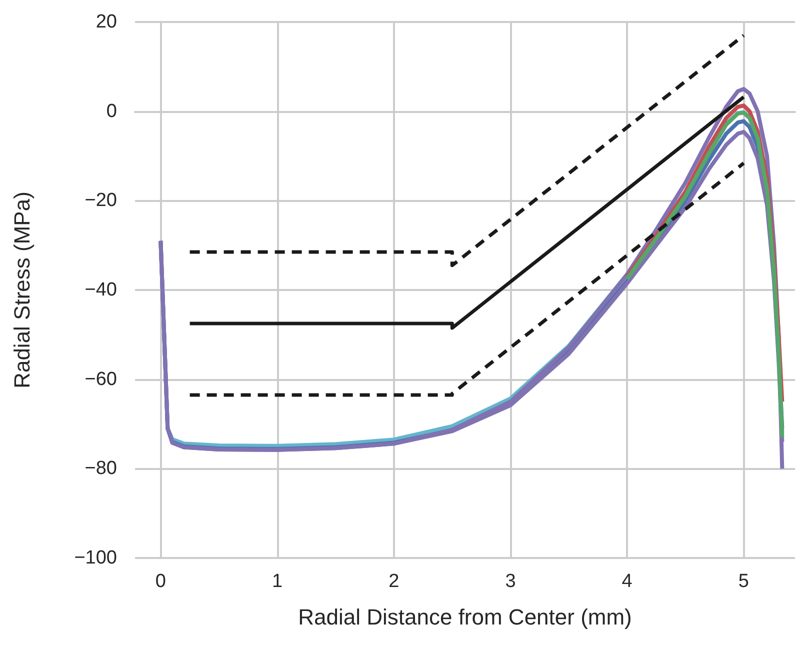 The width and height of the screenshot is (798, 645). What do you see at coordinates (100, 290) in the screenshot?
I see `y-tick-label: −40` at bounding box center [100, 290].